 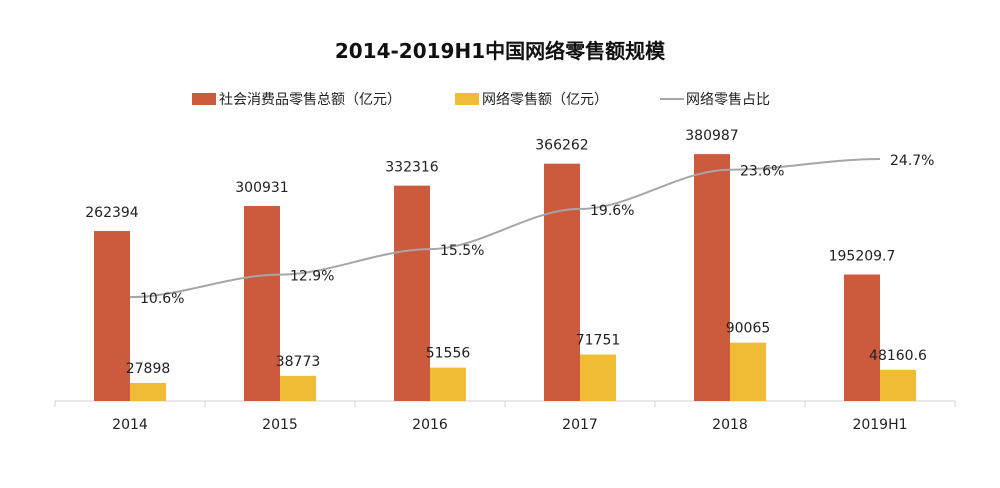 I want to click on data-label-online-share: 23.6%, so click(x=762, y=172).